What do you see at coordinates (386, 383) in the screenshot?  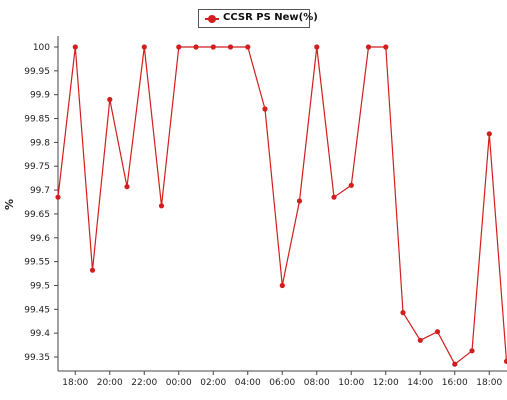 I see `x-tick-label: 12:00` at bounding box center [386, 383].